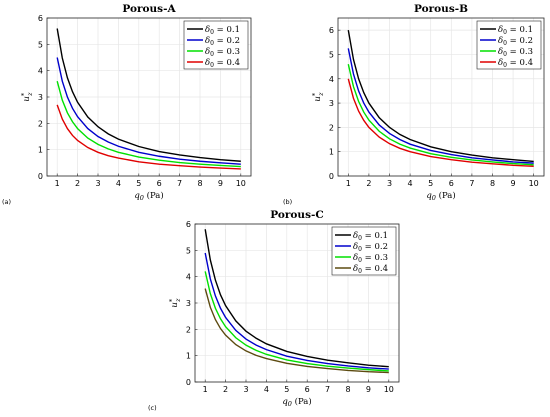 The image size is (550, 417). Describe the element at coordinates (6, 202) in the screenshot. I see `panel-label: (a)` at that location.